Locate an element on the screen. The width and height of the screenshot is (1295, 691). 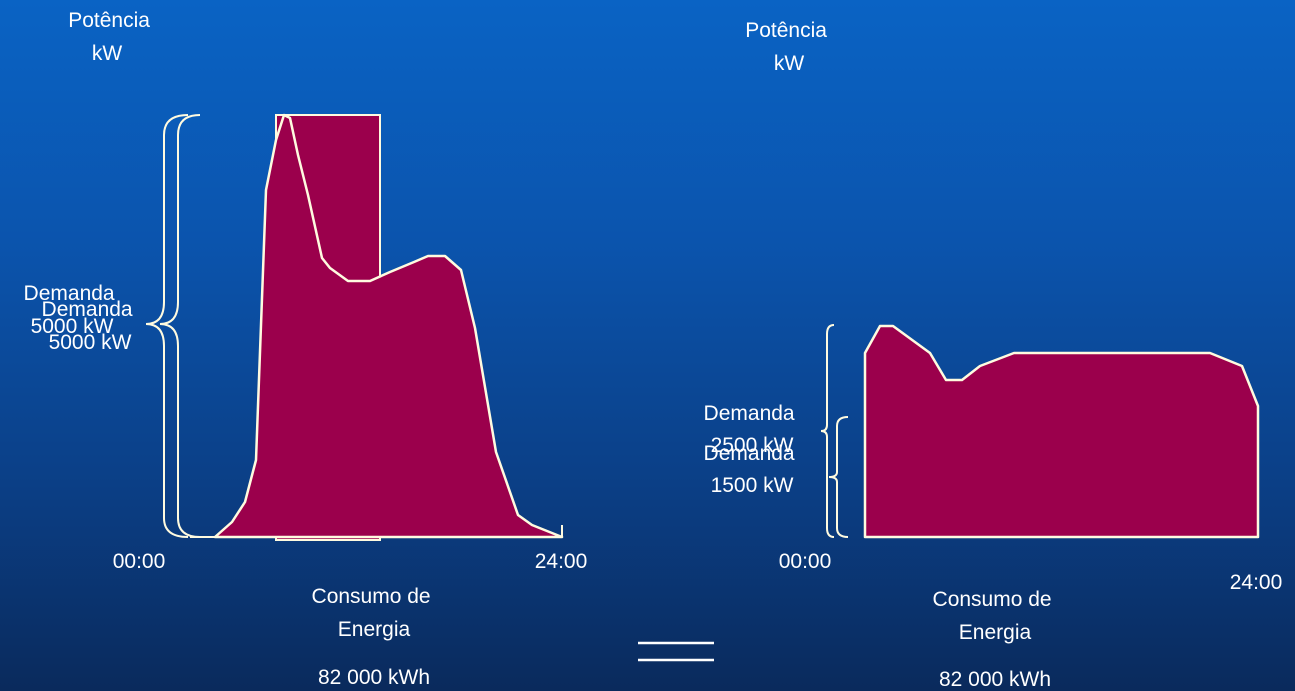
right-demand-label-a: Demanda 2500 kW is located at coordinates (752, 429).